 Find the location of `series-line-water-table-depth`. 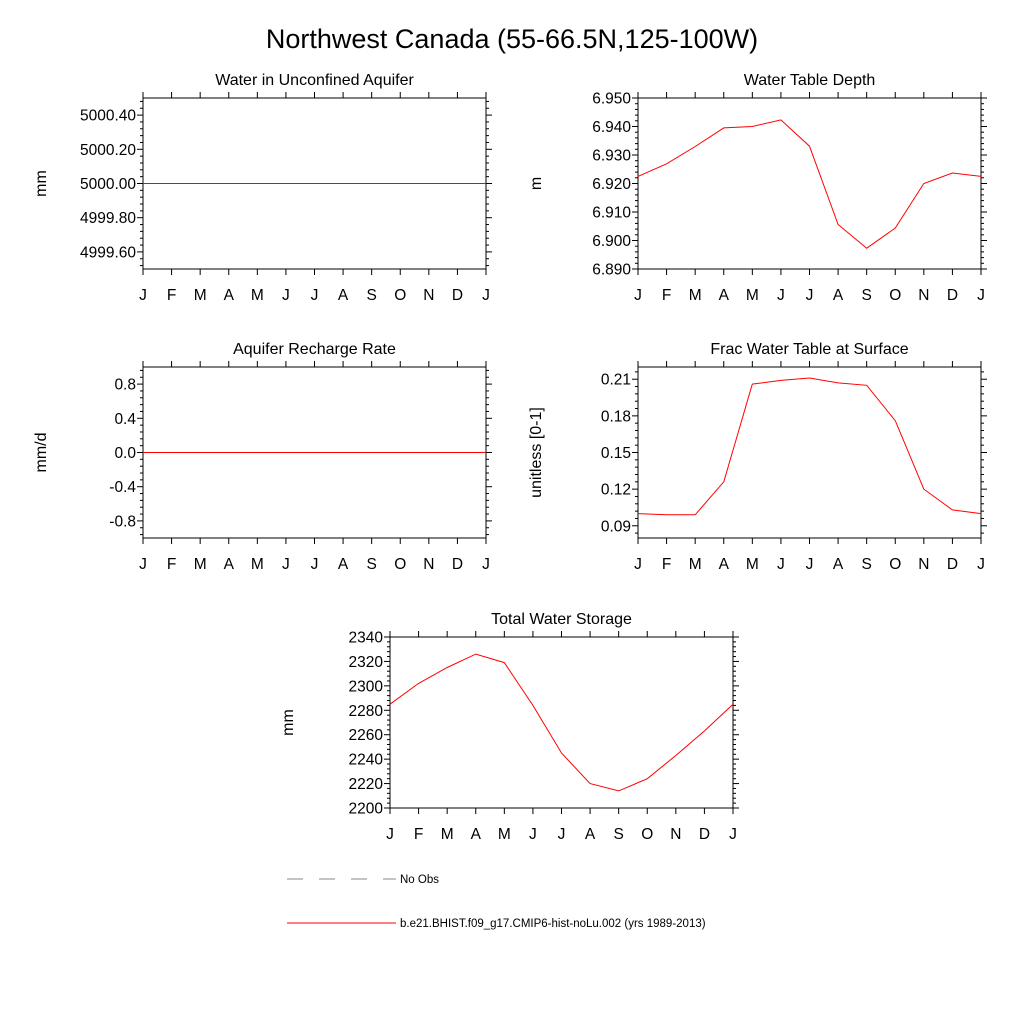

series-line-water-table-depth is located at coordinates (809, 184).